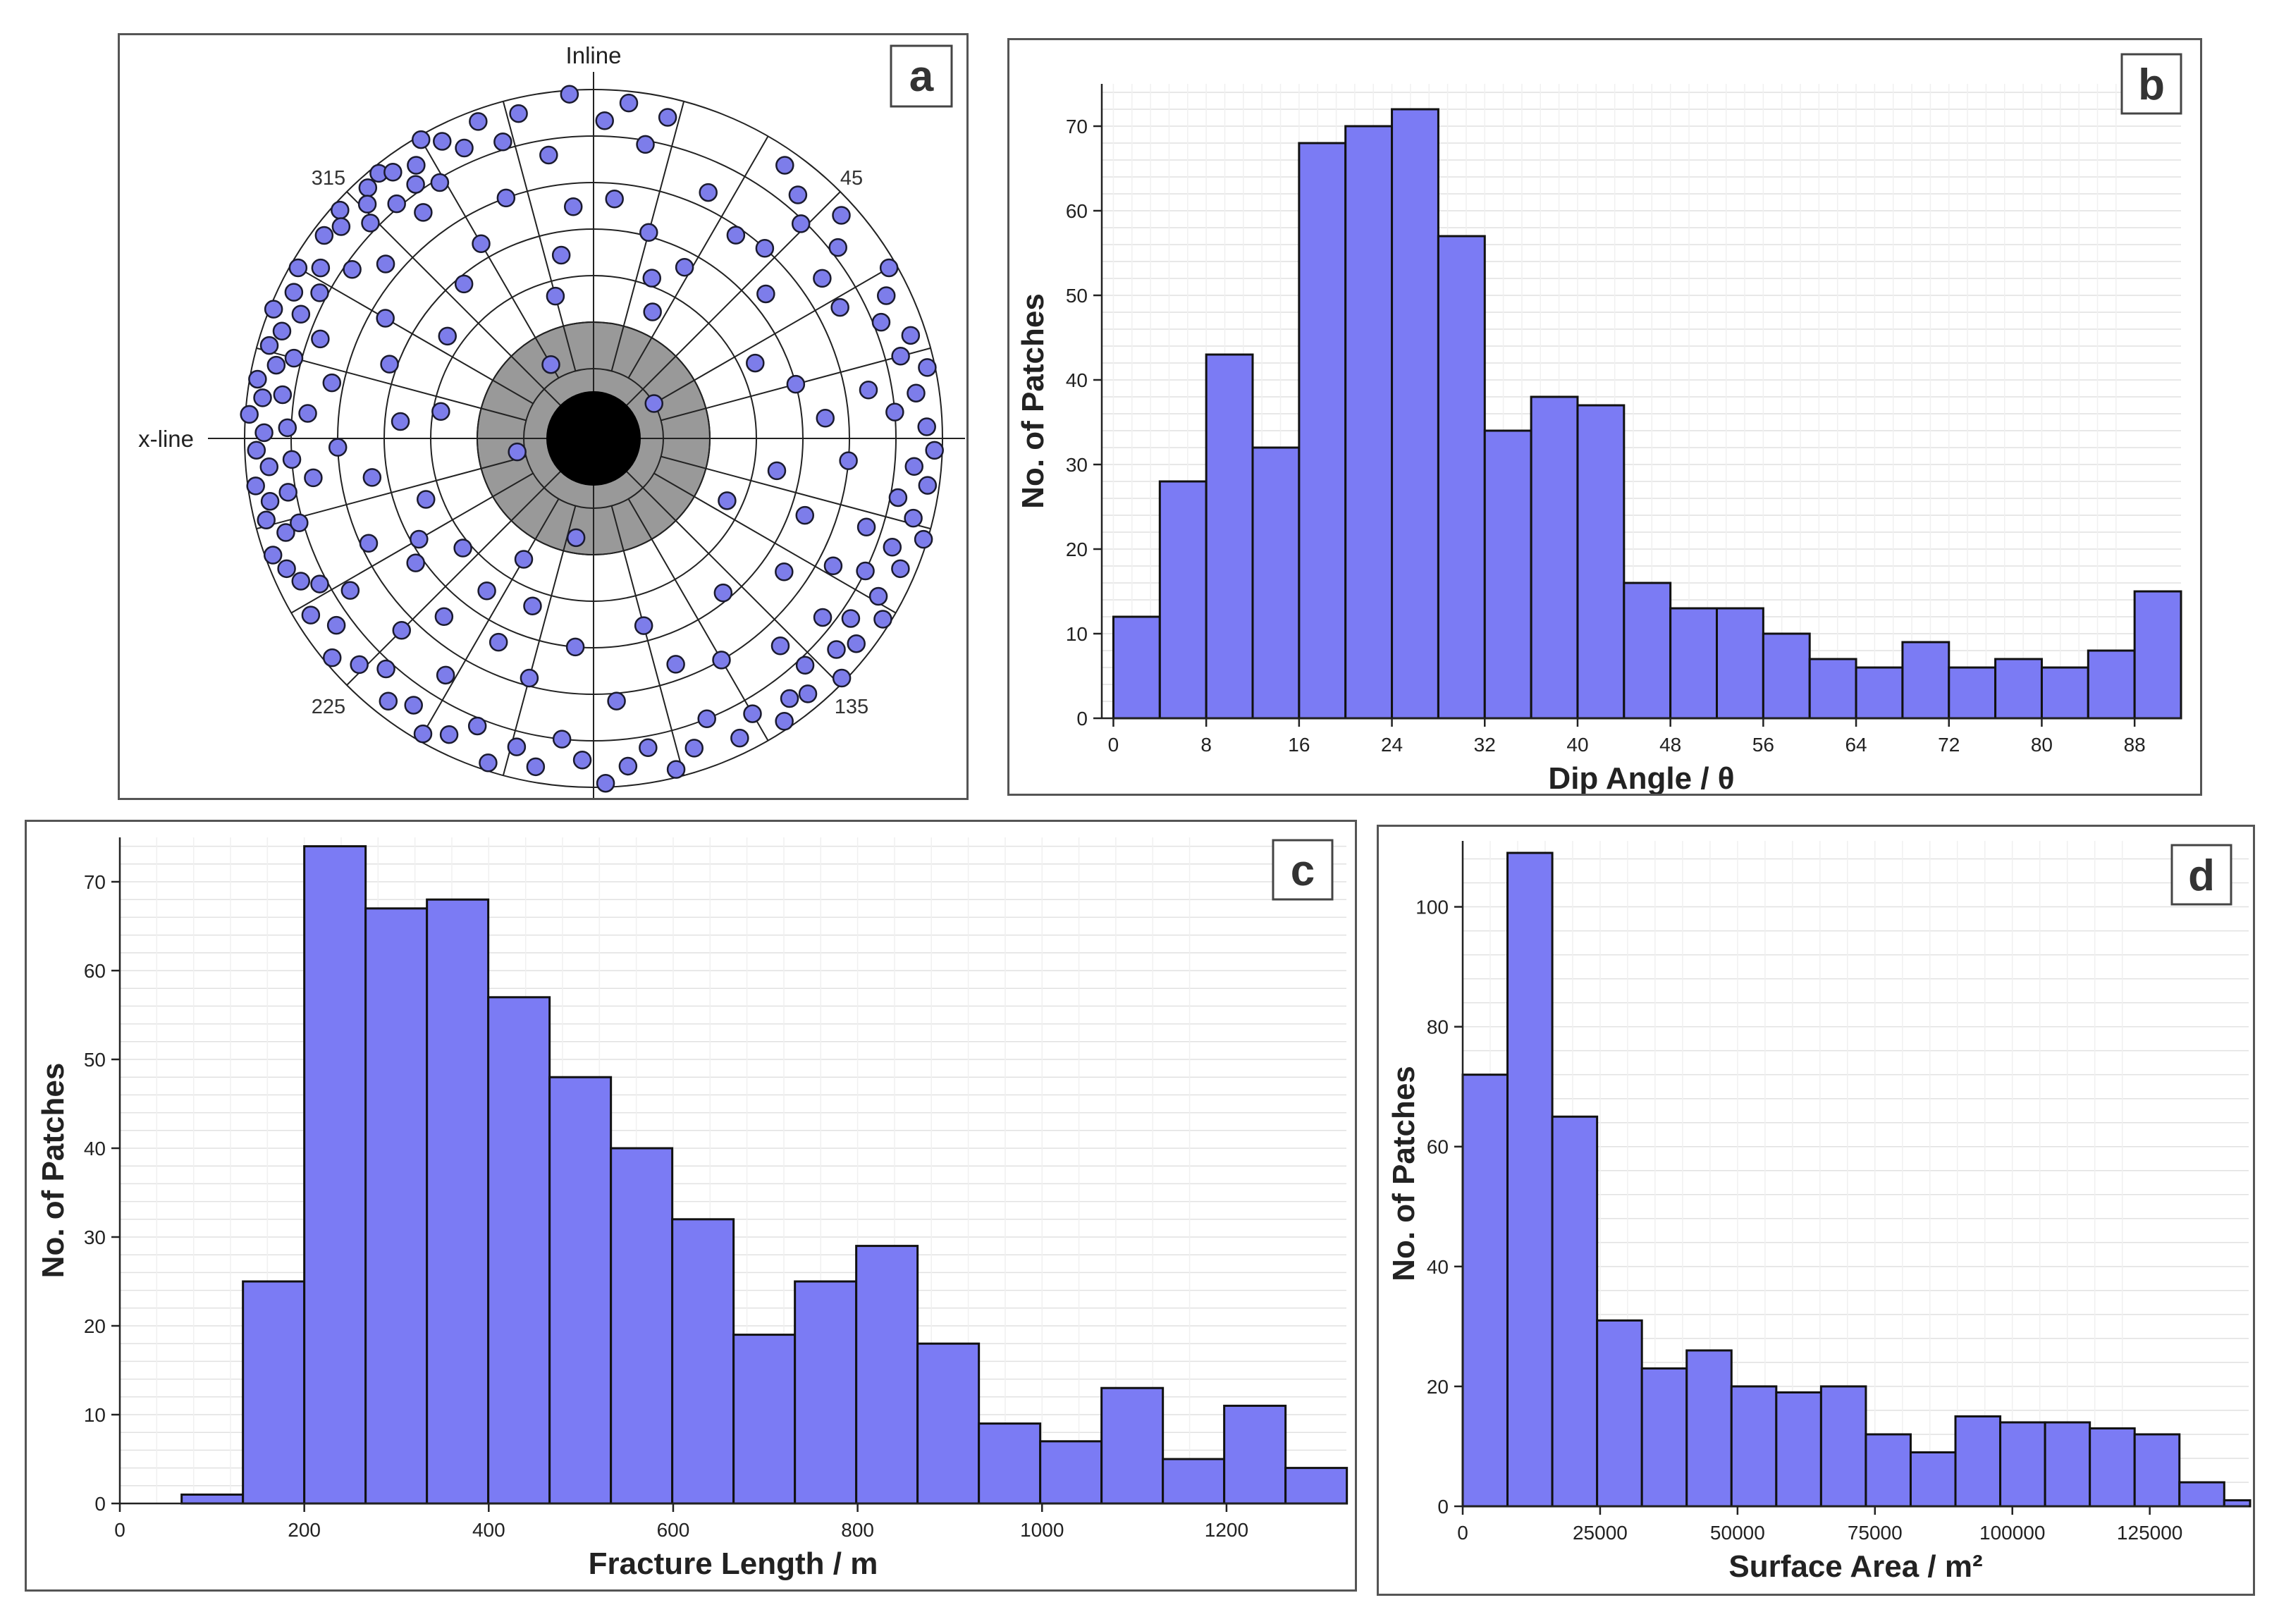 The image size is (2279, 1624). Describe the element at coordinates (95, 971) in the screenshot. I see `y-tick-label: 60` at that location.